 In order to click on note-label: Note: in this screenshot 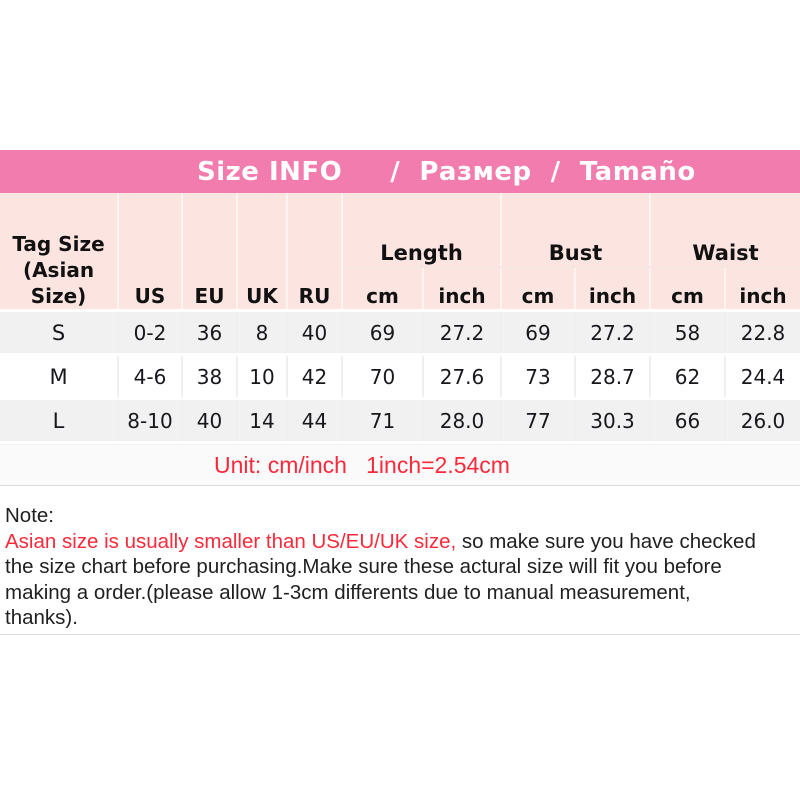, I will do `click(29, 515)`.